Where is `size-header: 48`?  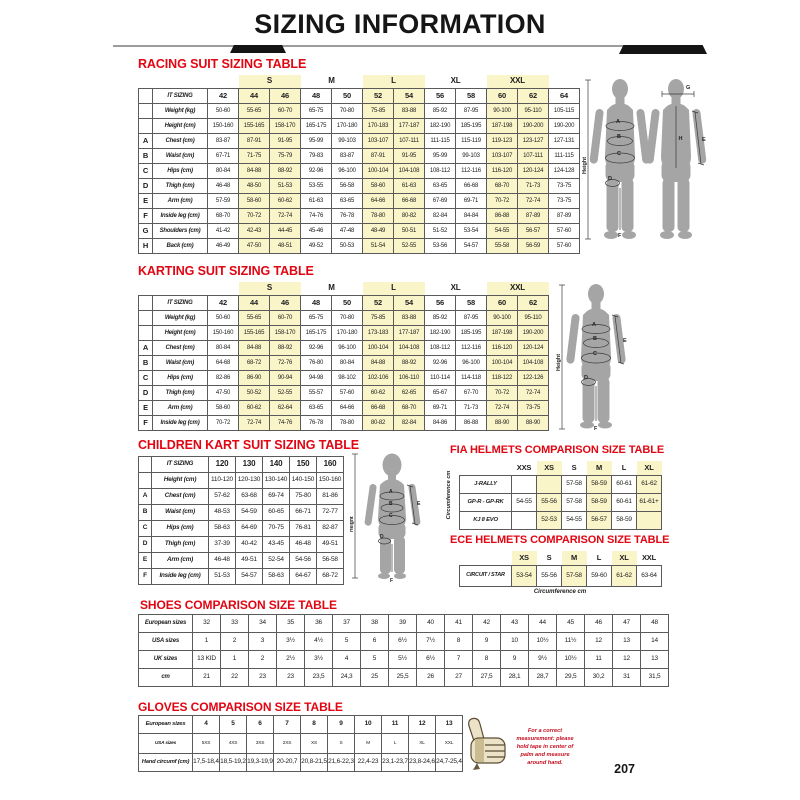
size-header: 48 is located at coordinates (316, 96).